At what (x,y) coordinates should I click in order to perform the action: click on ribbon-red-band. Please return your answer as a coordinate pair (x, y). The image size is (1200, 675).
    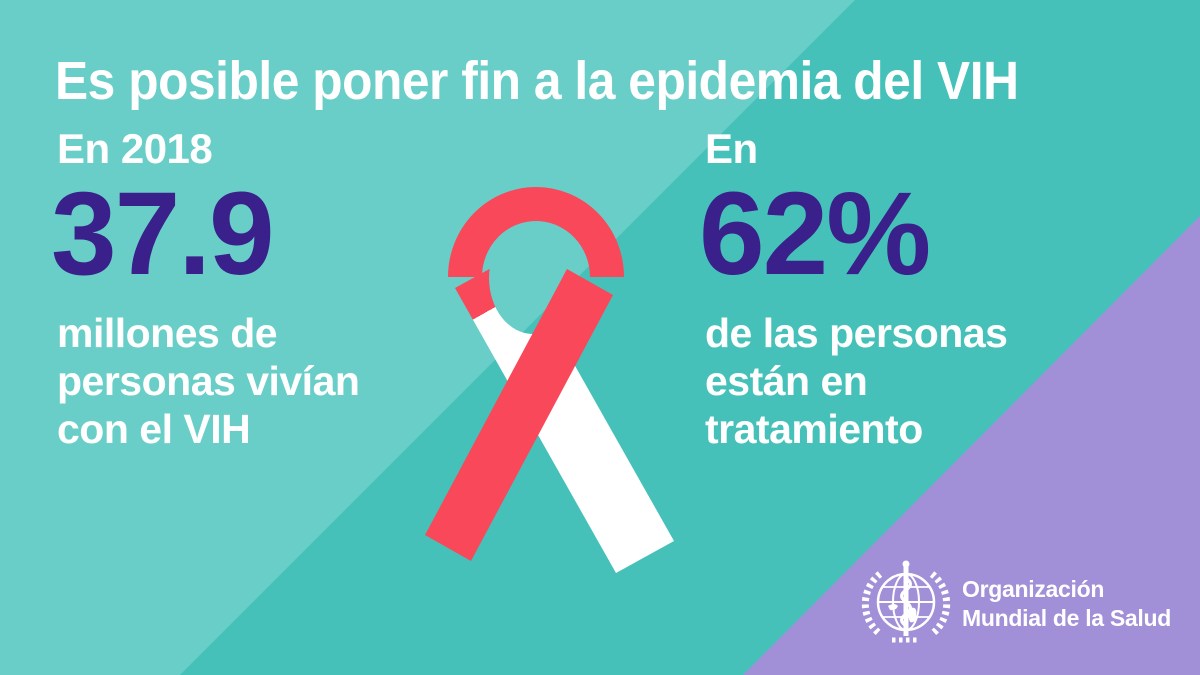
    Looking at the image, I should click on (519, 415).